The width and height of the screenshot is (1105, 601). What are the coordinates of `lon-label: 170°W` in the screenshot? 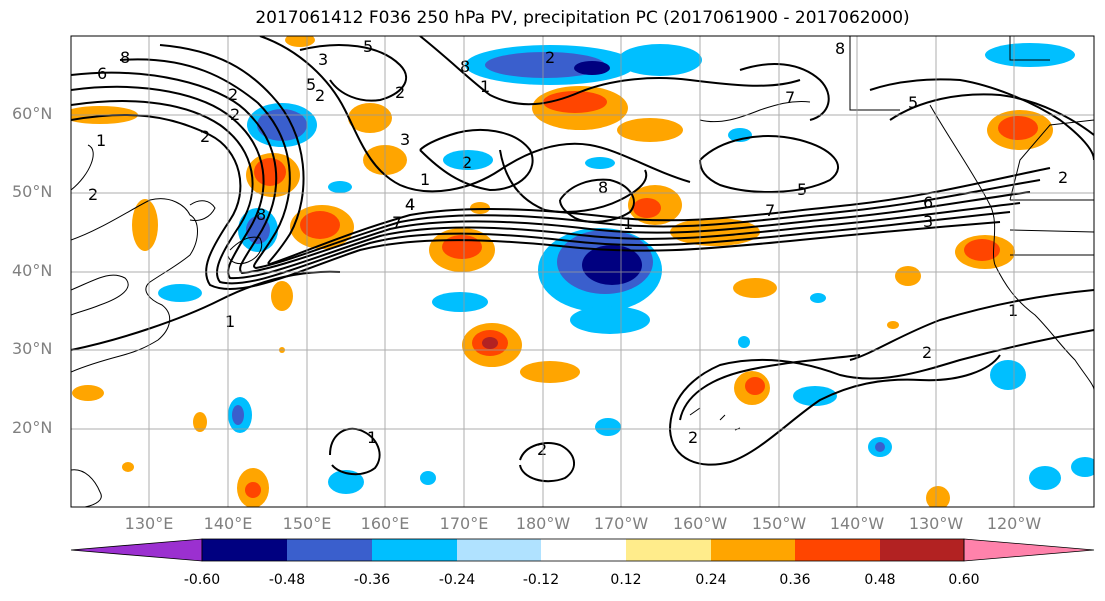 It's located at (621, 523).